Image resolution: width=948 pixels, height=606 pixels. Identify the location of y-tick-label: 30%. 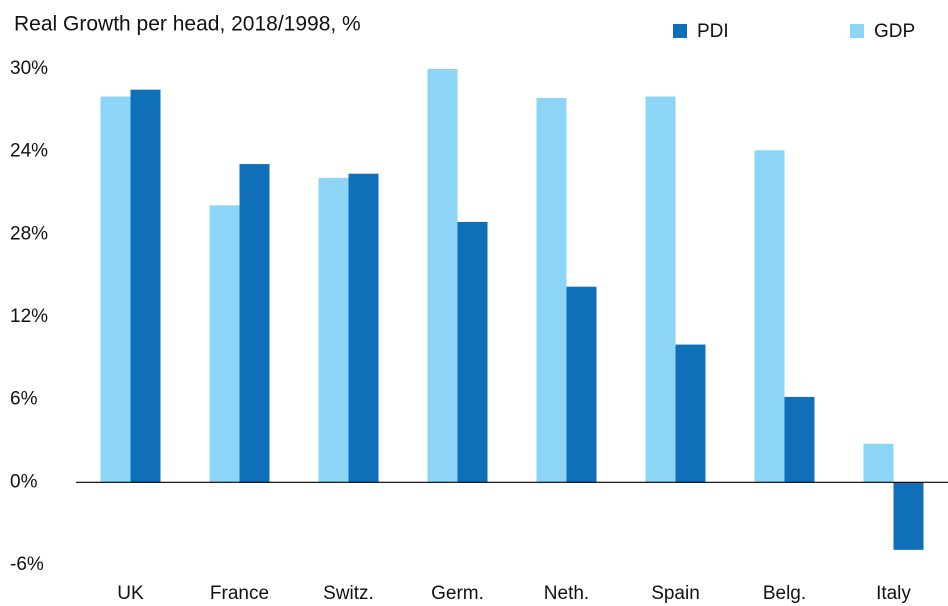
(29, 68).